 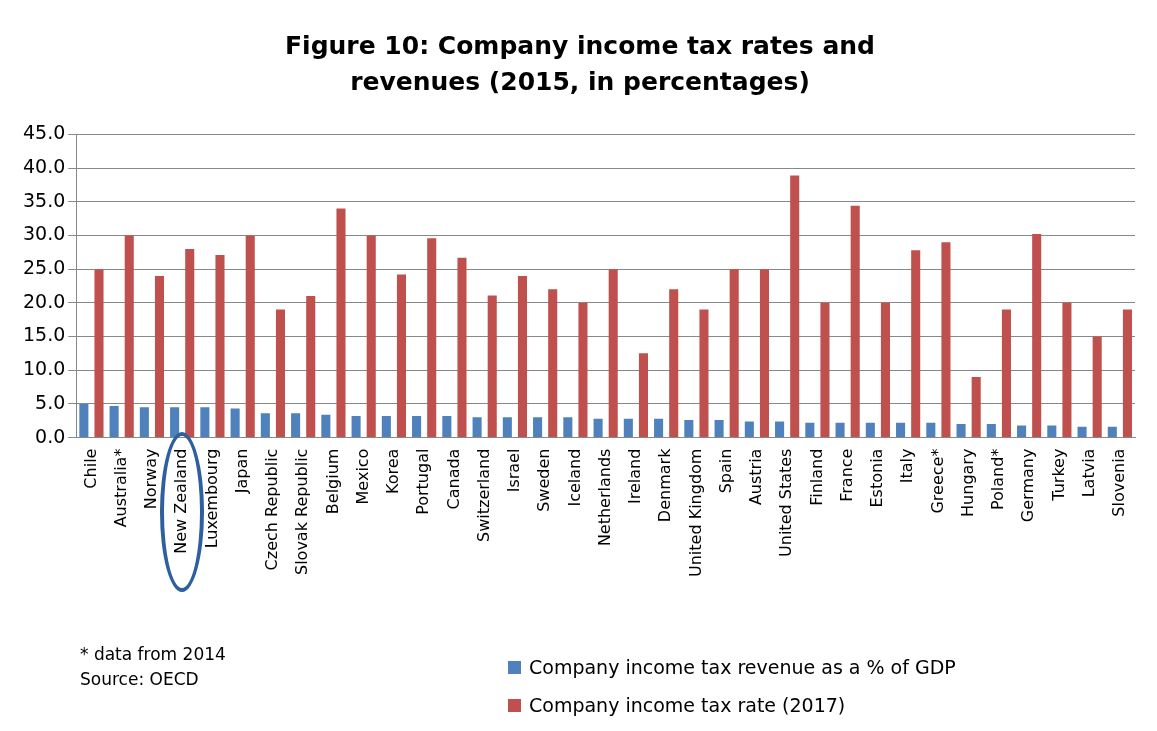 What do you see at coordinates (877, 478) in the screenshot?
I see `x-tick-label: Estonia` at bounding box center [877, 478].